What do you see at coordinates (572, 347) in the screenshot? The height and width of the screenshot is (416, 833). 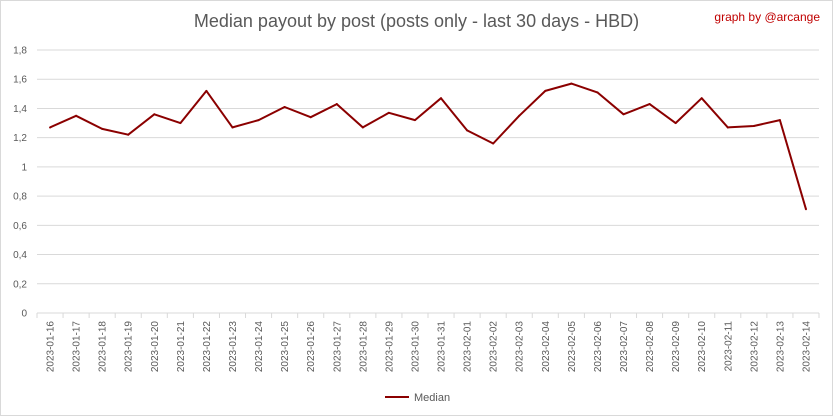 I see `x-tick-label: 2023-02-05` at bounding box center [572, 347].